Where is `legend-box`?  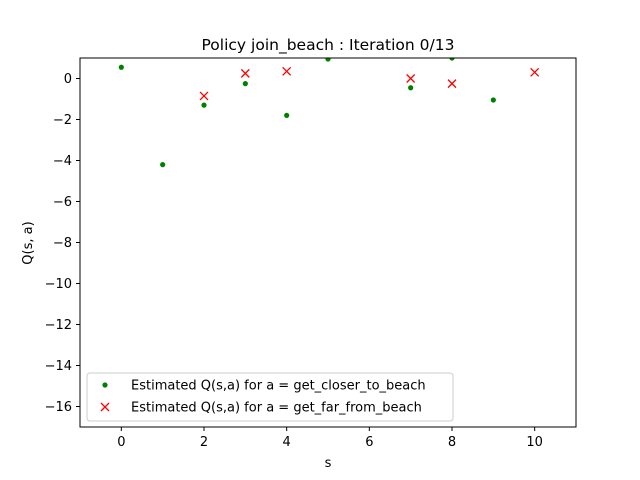 legend-box is located at coordinates (270, 397).